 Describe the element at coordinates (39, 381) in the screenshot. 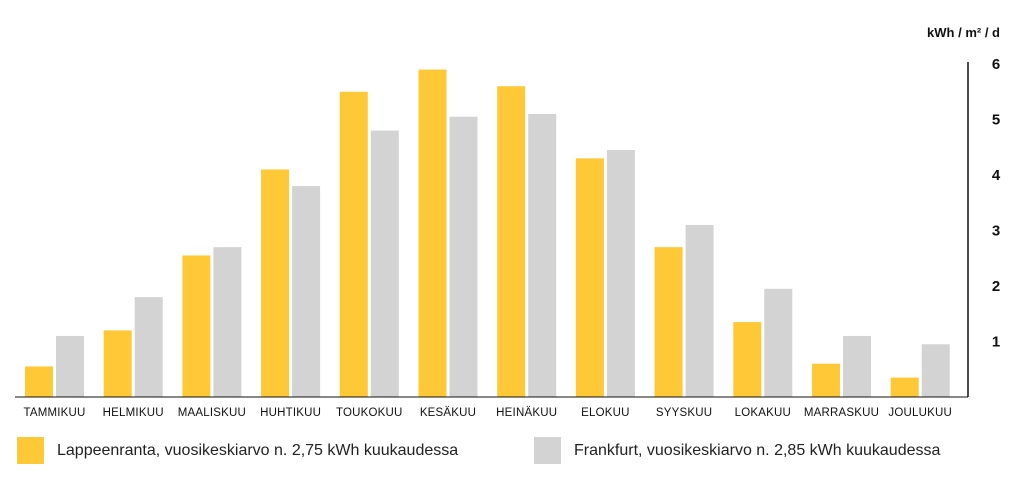

I see `bar-lappeenranta-tammikuu` at that location.